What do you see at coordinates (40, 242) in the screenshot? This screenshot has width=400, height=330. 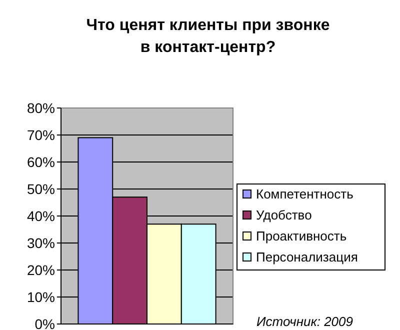 I see `y-tick-label: 30%` at bounding box center [40, 242].